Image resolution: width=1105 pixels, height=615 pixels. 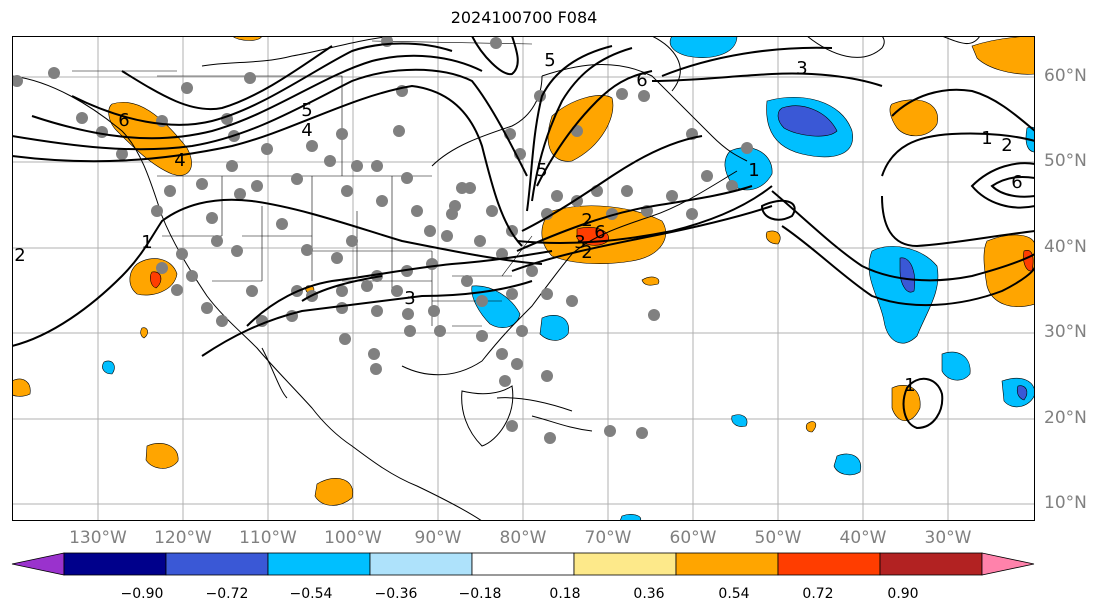 What do you see at coordinates (524, 17) in the screenshot?
I see `map-title: 2024100700 F084` at bounding box center [524, 17].